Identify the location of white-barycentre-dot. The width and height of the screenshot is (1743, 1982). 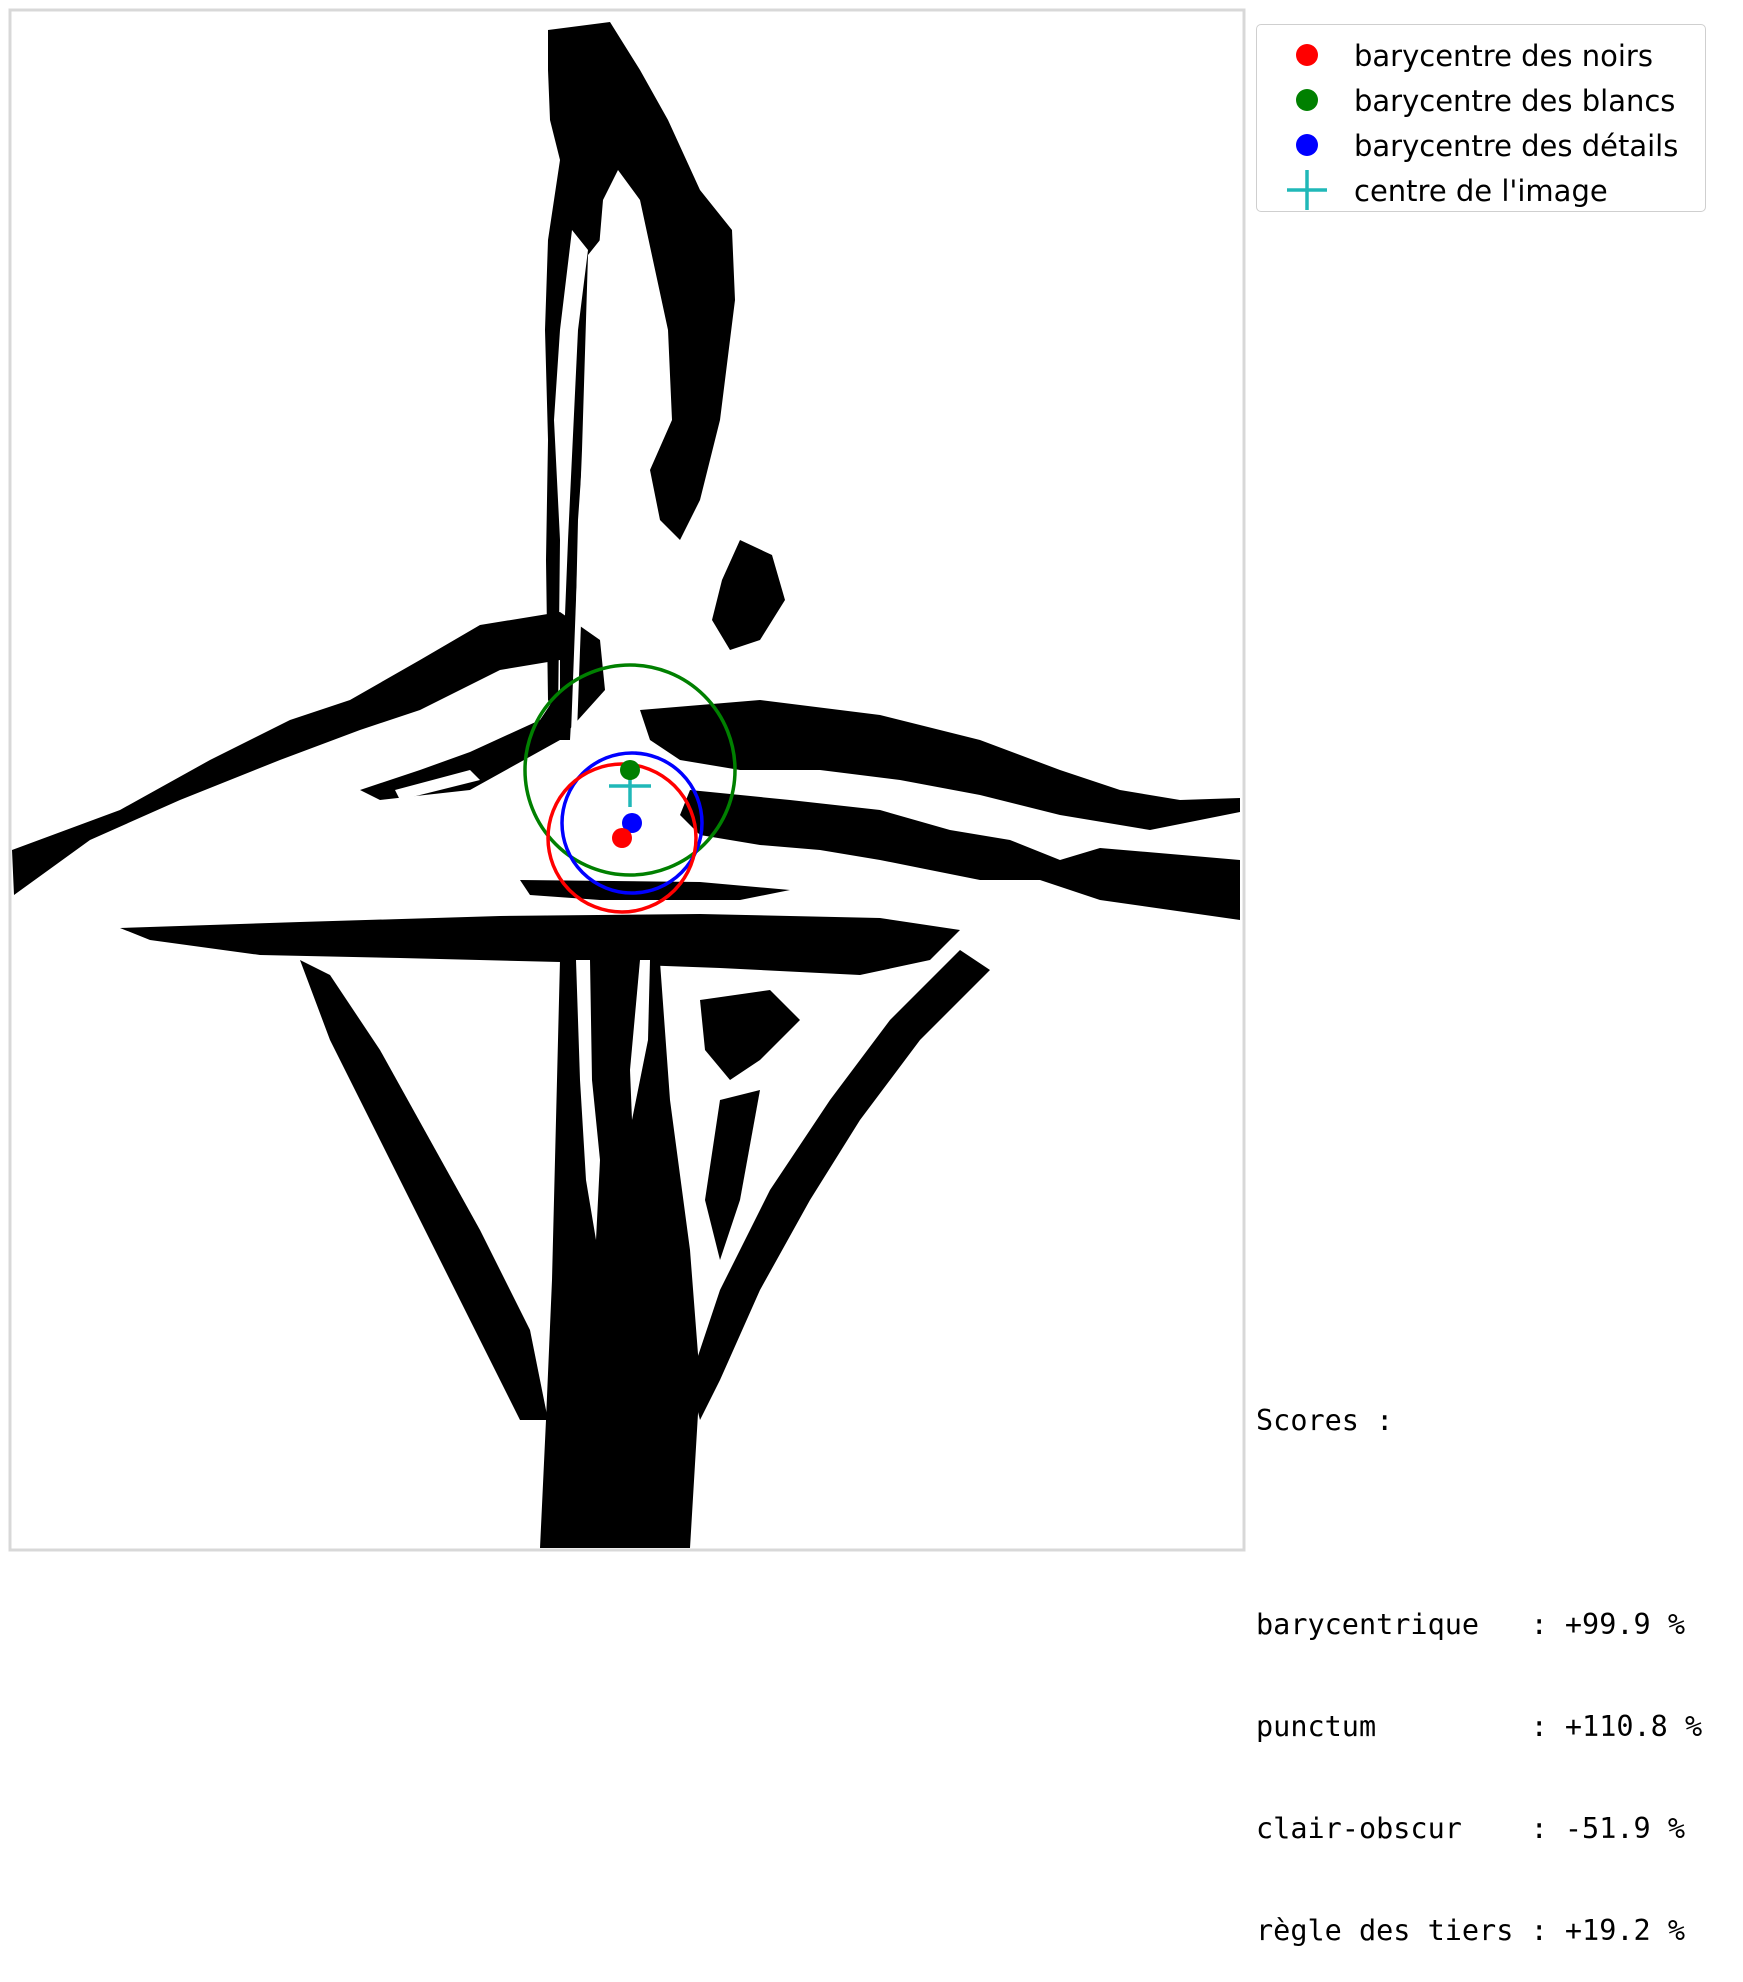
(630, 770).